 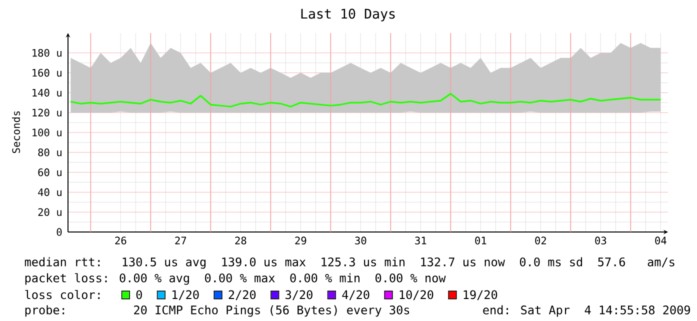 What do you see at coordinates (540, 240) in the screenshot?
I see `x-tick-label: 02` at bounding box center [540, 240].